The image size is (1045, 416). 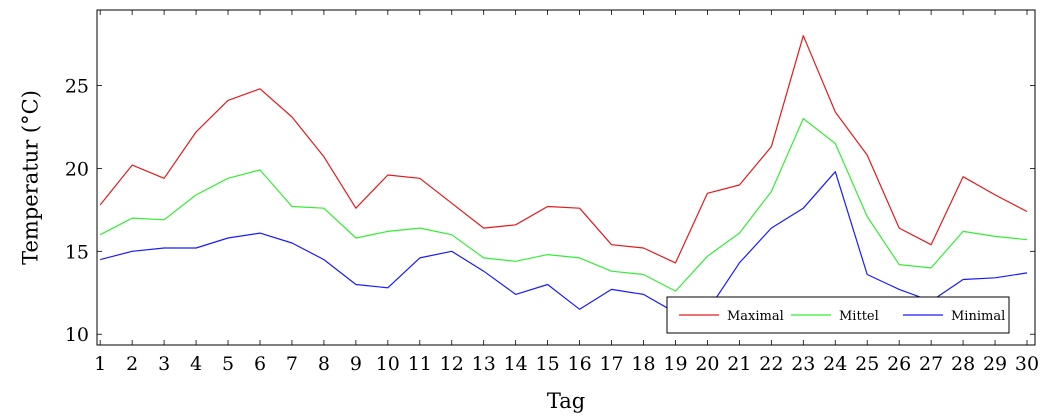 What do you see at coordinates (643, 364) in the screenshot?
I see `x-tick-label: 18` at bounding box center [643, 364].